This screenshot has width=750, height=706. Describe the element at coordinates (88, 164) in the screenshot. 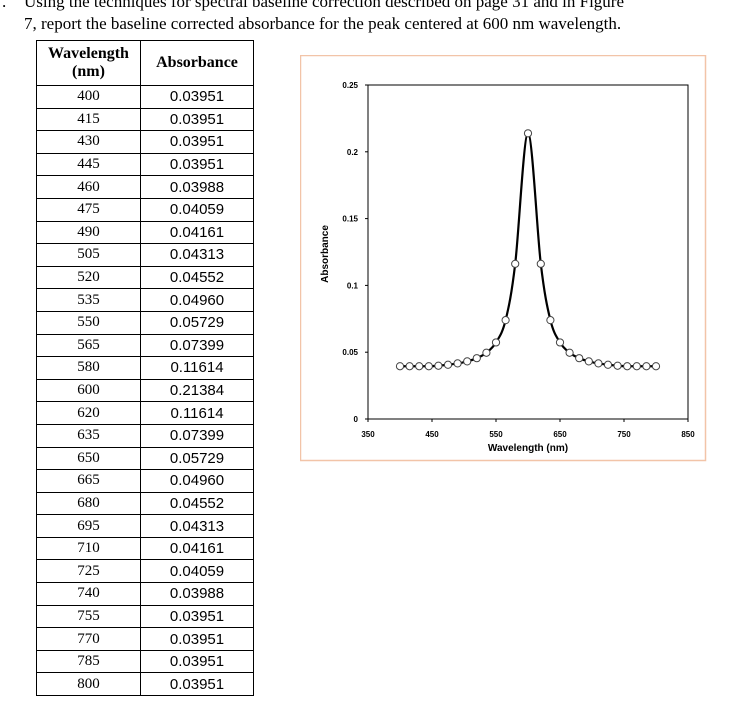

I see `wavelength-cell: 445` at that location.